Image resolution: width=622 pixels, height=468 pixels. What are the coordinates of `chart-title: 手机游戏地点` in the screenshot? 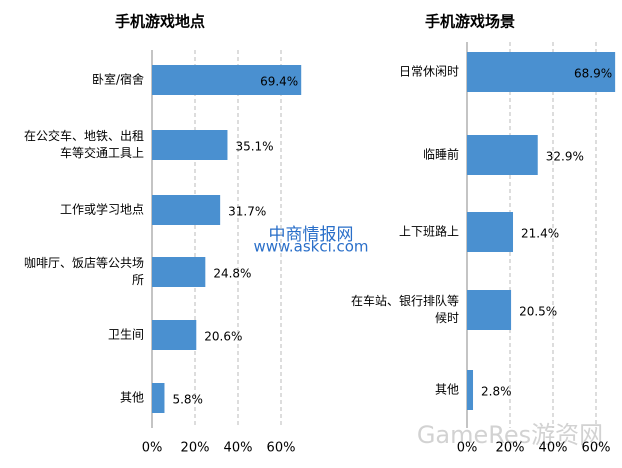 It's located at (160, 22).